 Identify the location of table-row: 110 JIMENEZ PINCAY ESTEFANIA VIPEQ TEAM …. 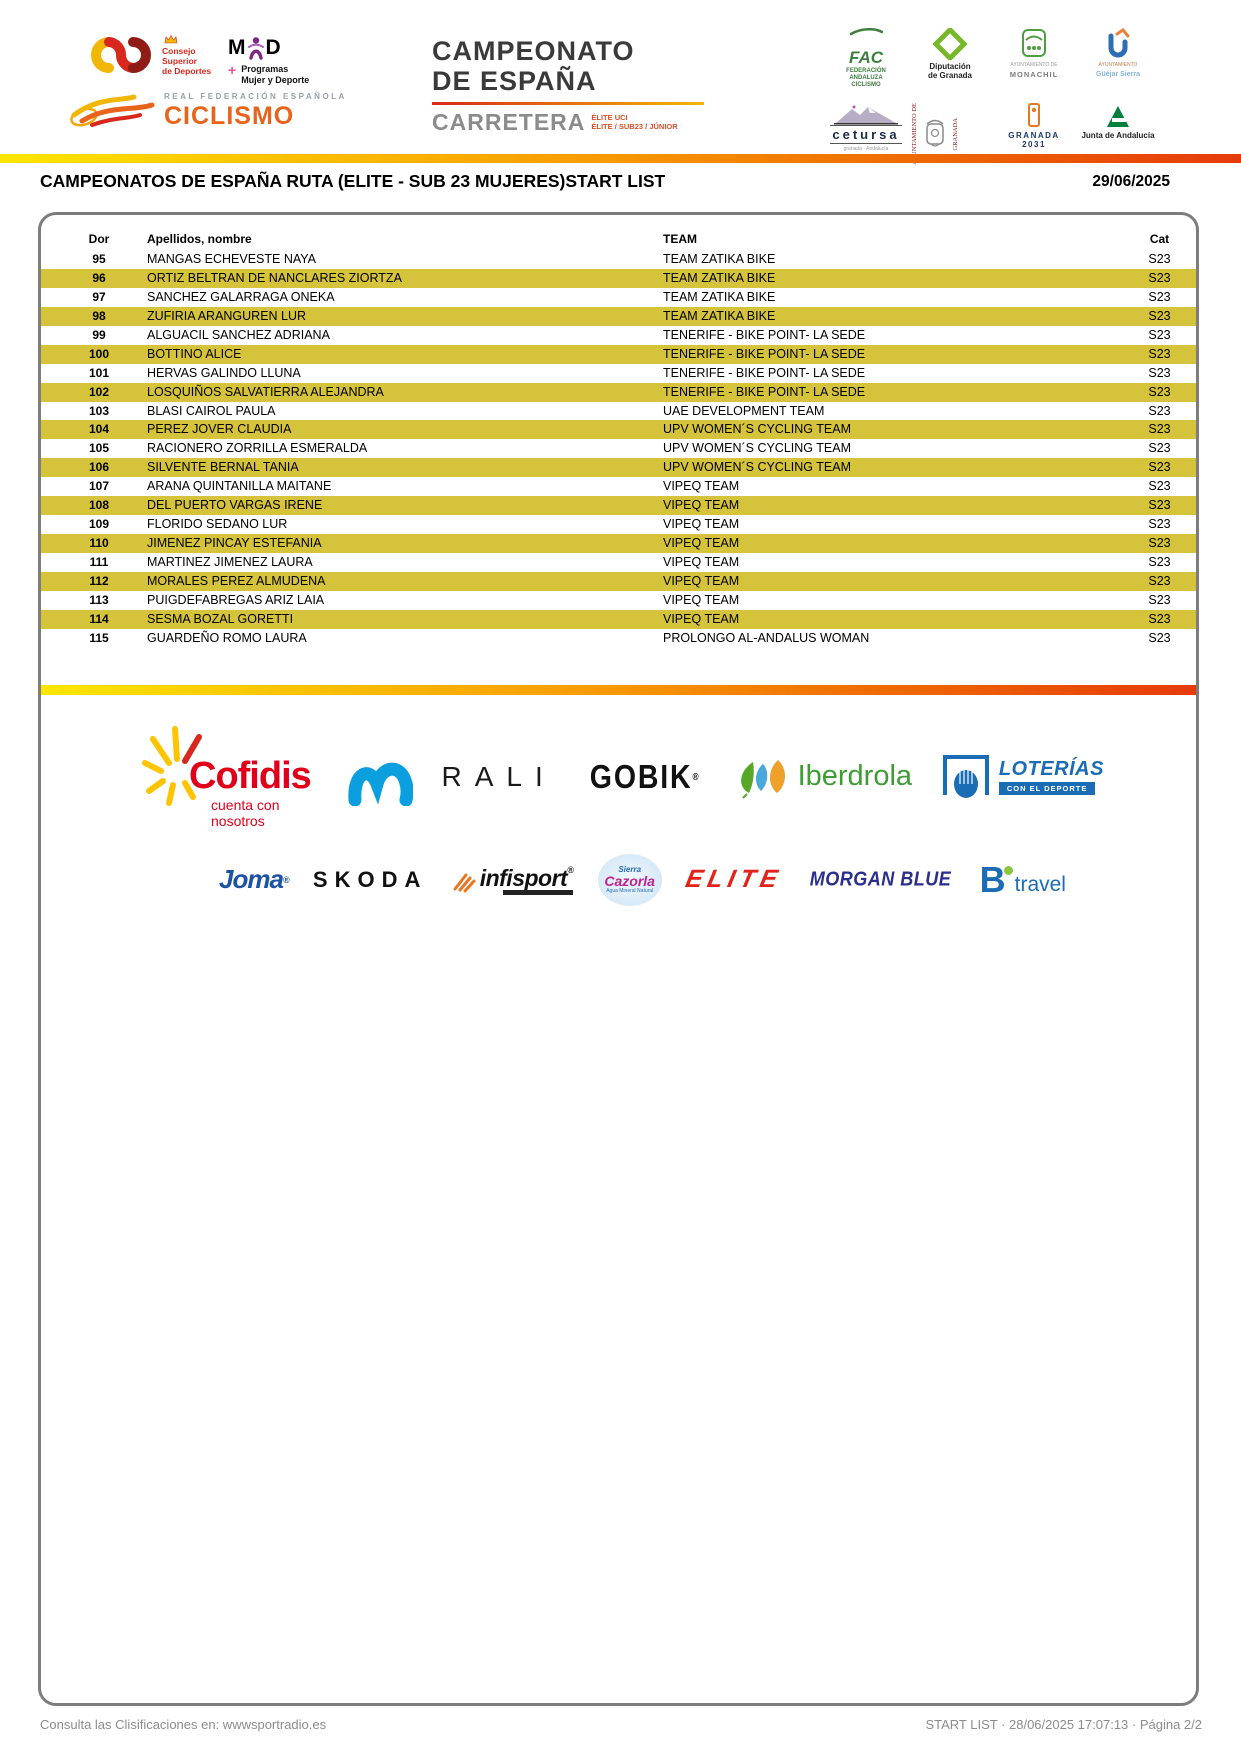
(618, 543).